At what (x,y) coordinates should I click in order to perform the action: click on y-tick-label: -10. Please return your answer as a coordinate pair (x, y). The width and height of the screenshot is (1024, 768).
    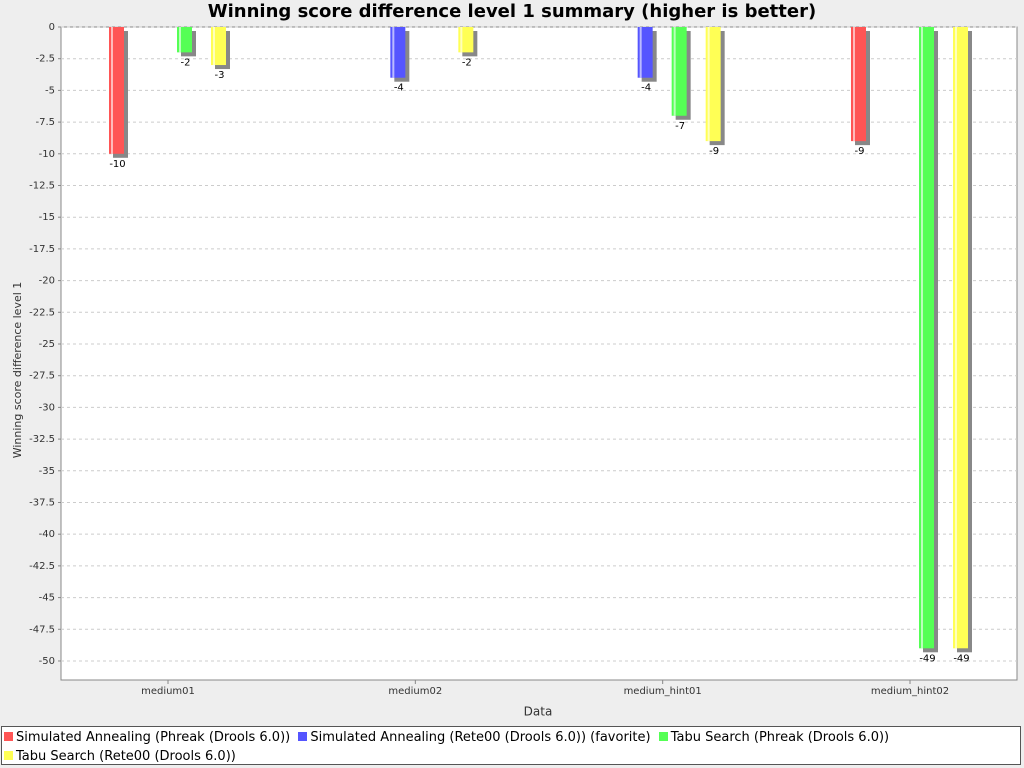
    Looking at the image, I should click on (47, 154).